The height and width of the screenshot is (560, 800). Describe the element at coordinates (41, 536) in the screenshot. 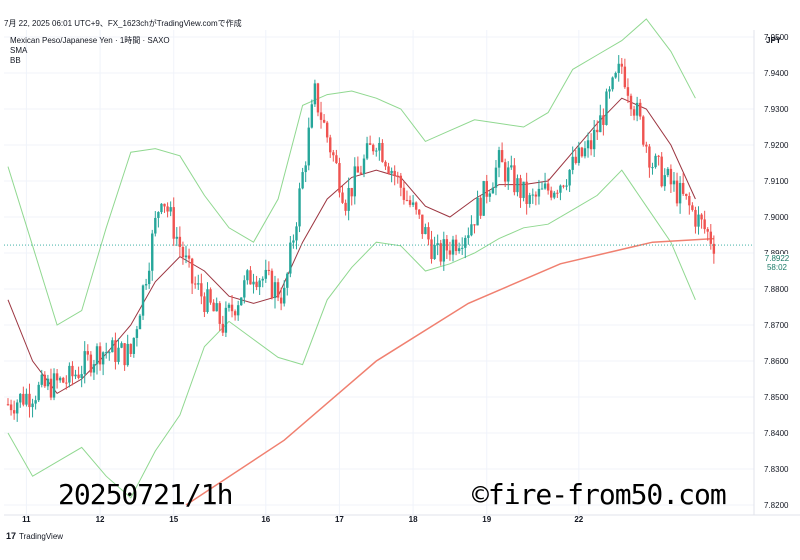

I see `brand-name: TradingView` at that location.